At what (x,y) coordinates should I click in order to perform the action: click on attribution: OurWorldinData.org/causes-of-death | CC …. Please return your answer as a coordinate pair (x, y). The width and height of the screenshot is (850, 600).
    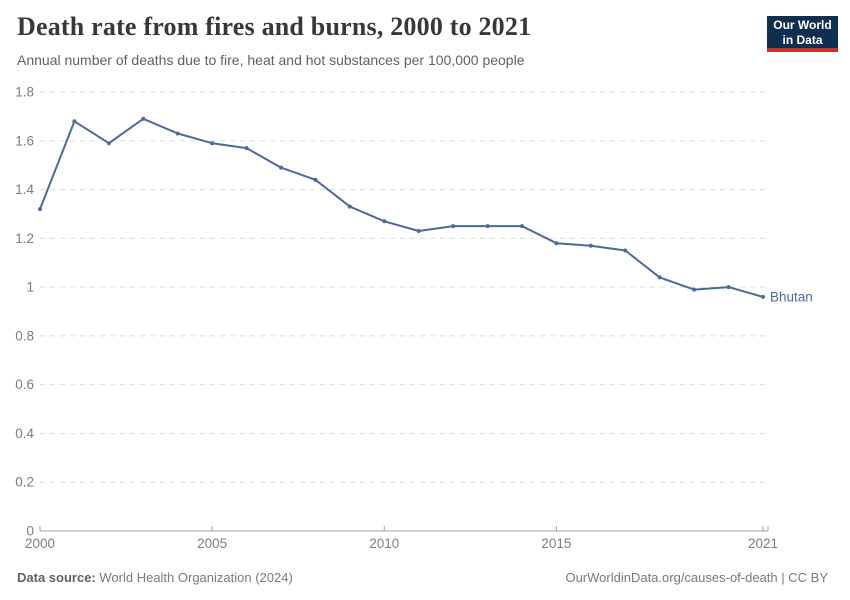
    Looking at the image, I should click on (696, 577).